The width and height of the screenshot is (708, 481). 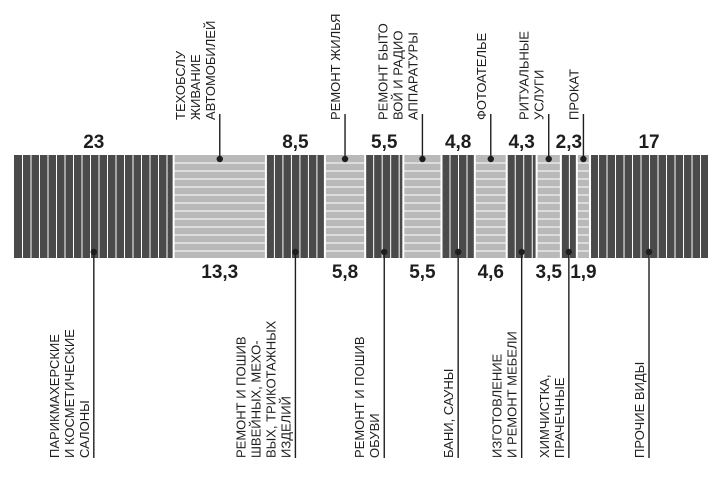 I want to click on category-label-11-line-1: ХИМЧИСТКА,, so click(x=544, y=416).